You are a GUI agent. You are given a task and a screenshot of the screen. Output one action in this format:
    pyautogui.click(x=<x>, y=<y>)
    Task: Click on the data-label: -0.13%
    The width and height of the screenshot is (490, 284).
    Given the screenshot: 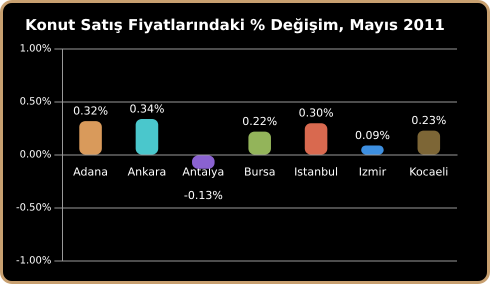 What is the action you would take?
    pyautogui.click(x=203, y=195)
    